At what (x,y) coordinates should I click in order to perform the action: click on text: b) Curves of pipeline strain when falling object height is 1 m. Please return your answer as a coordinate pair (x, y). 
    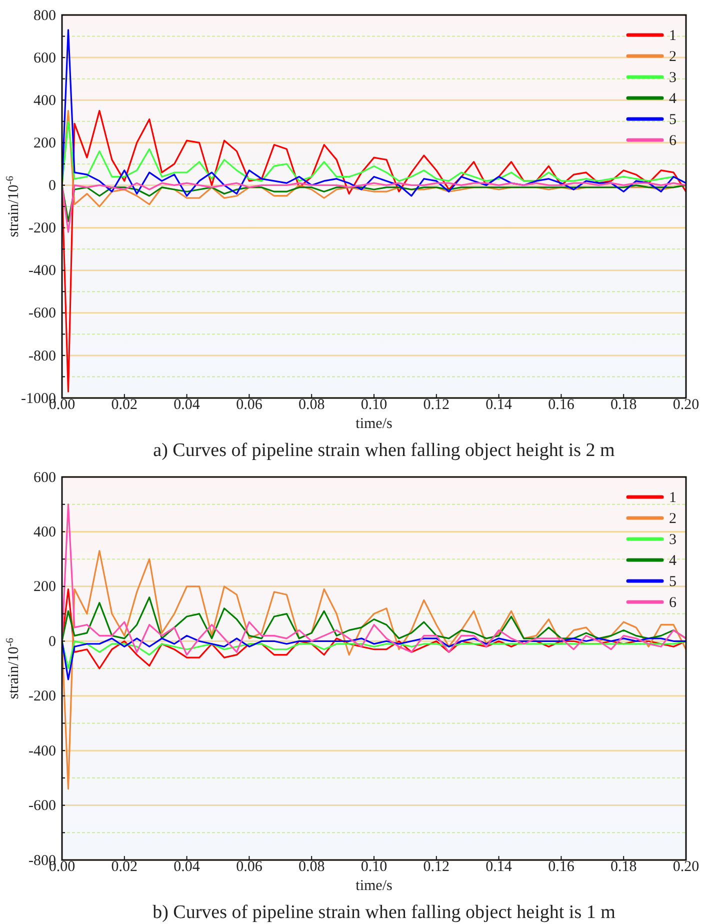
    Looking at the image, I should click on (384, 912).